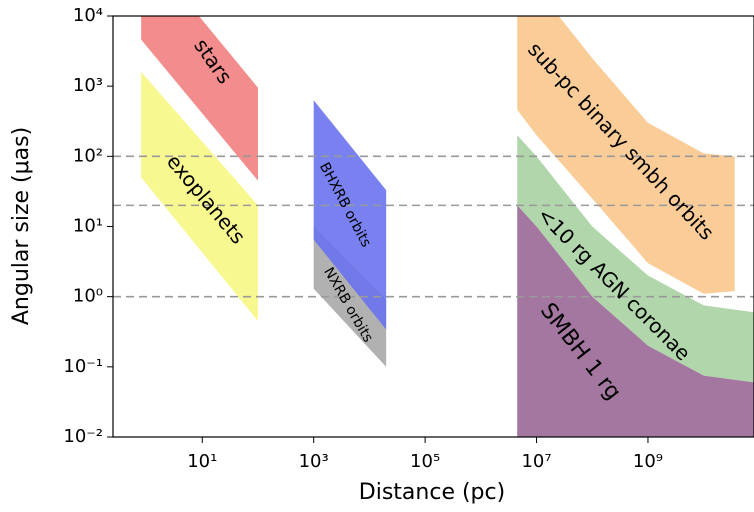 The width and height of the screenshot is (754, 512). I want to click on y-tick-label: 10¹, so click(88, 226).